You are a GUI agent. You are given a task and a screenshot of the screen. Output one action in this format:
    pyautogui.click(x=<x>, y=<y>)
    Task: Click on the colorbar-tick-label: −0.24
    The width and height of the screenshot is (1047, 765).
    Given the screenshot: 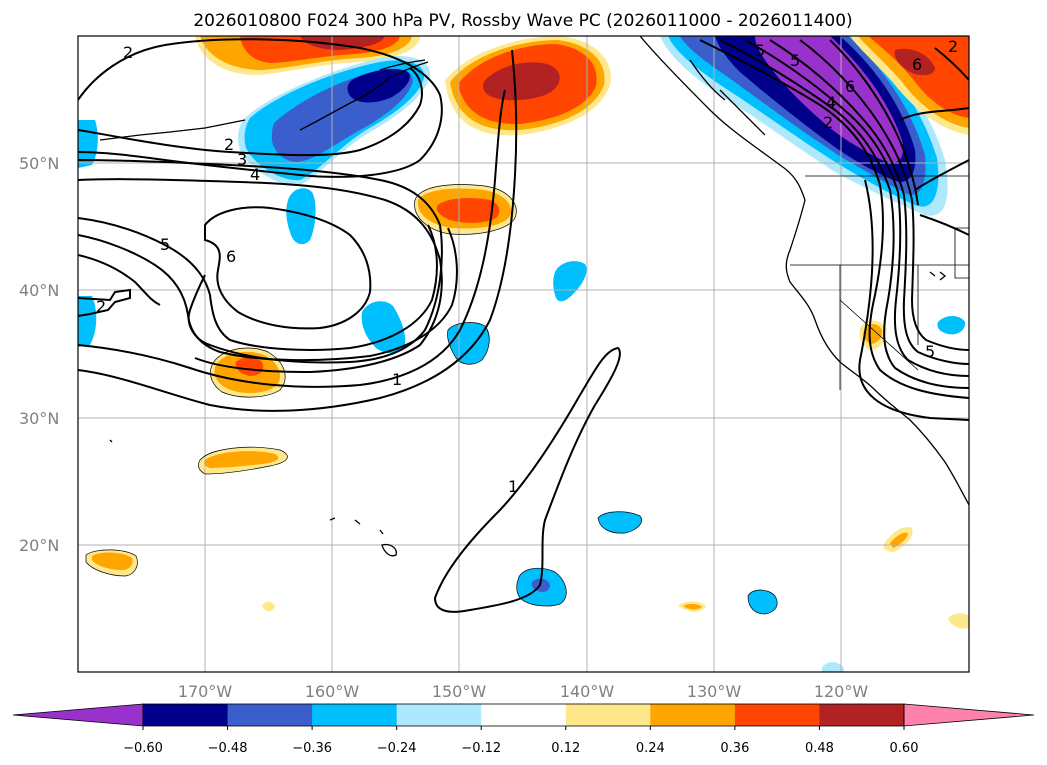 What is the action you would take?
    pyautogui.click(x=397, y=748)
    